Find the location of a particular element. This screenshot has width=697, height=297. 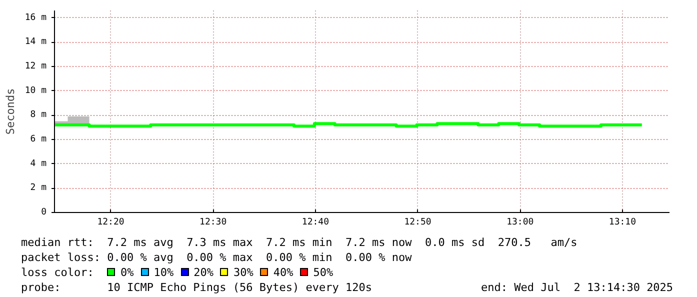

y-tick-label: 16 m is located at coordinates (35, 17).